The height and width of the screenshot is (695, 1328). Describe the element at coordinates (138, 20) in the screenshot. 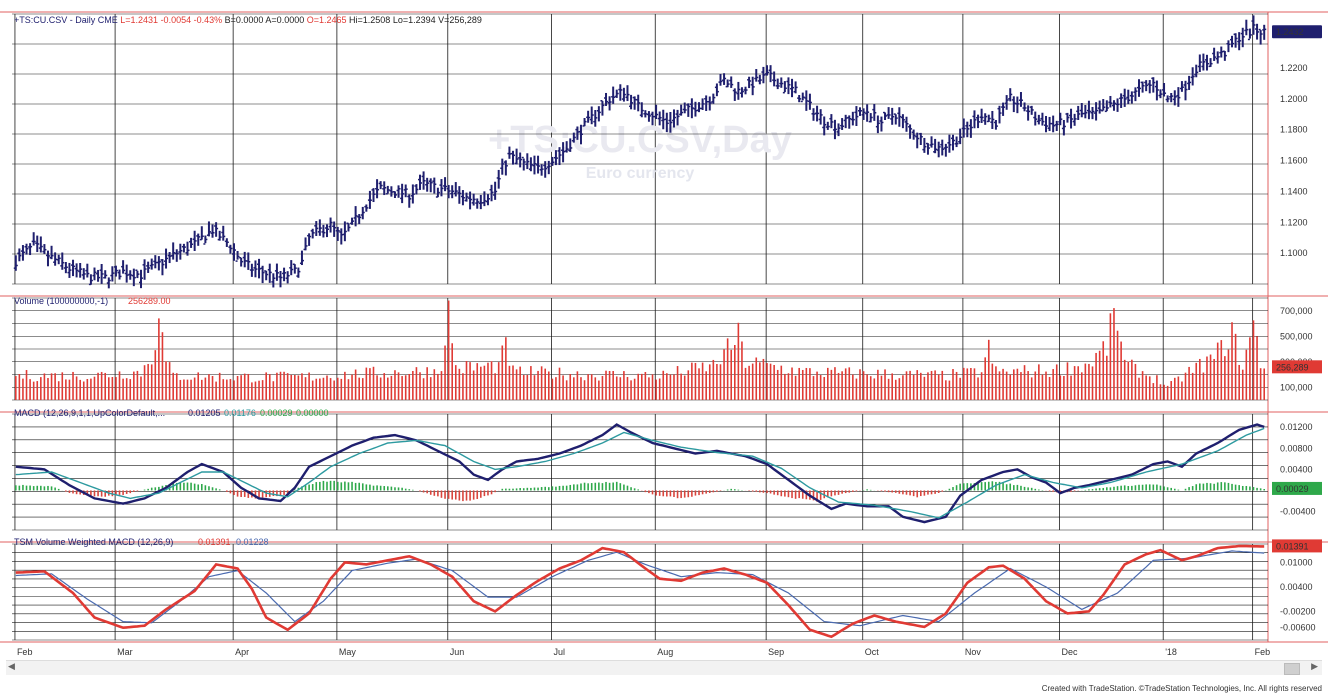

I see `price-header-field: L=1.2431` at that location.